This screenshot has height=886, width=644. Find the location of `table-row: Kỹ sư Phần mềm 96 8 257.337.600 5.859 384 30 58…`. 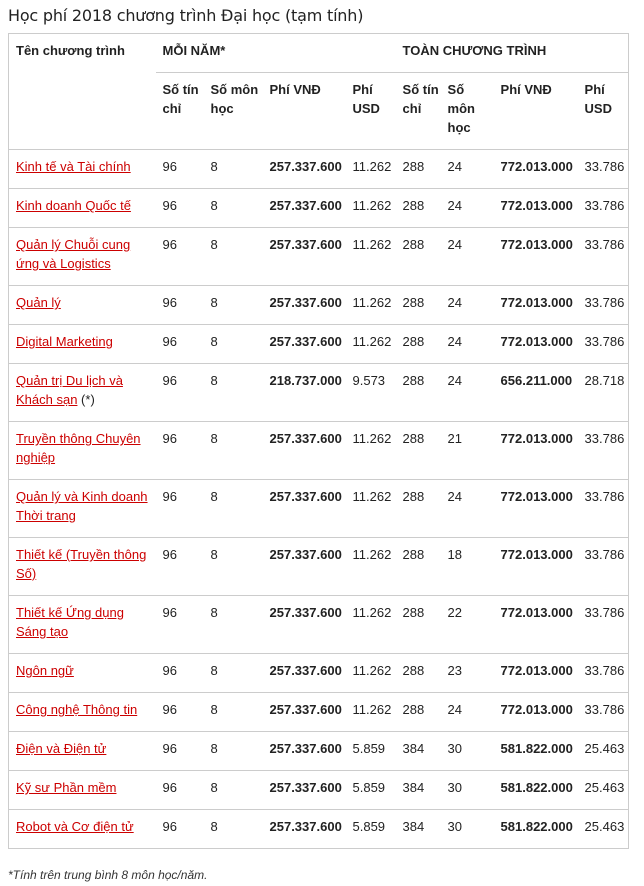

table-row: Kỹ sư Phần mềm 96 8 257.337.600 5.859 384 30 58… is located at coordinates (318, 790).